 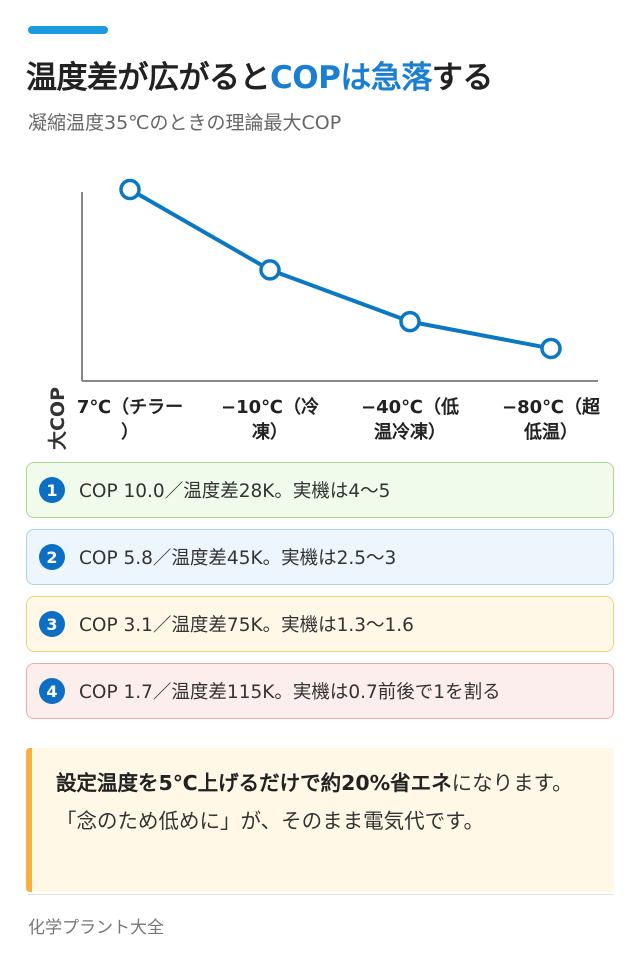 I want to click on title-post: する, so click(x=462, y=78).